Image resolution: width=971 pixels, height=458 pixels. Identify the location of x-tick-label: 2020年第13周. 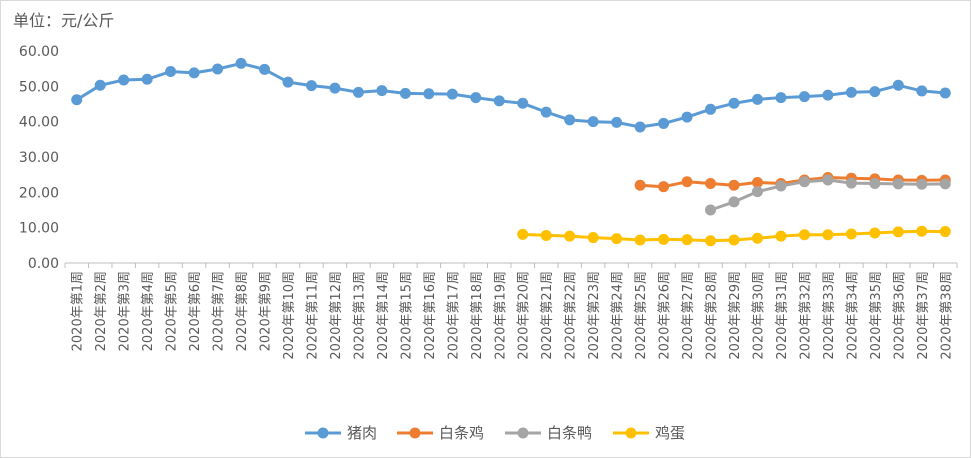
(359, 315).